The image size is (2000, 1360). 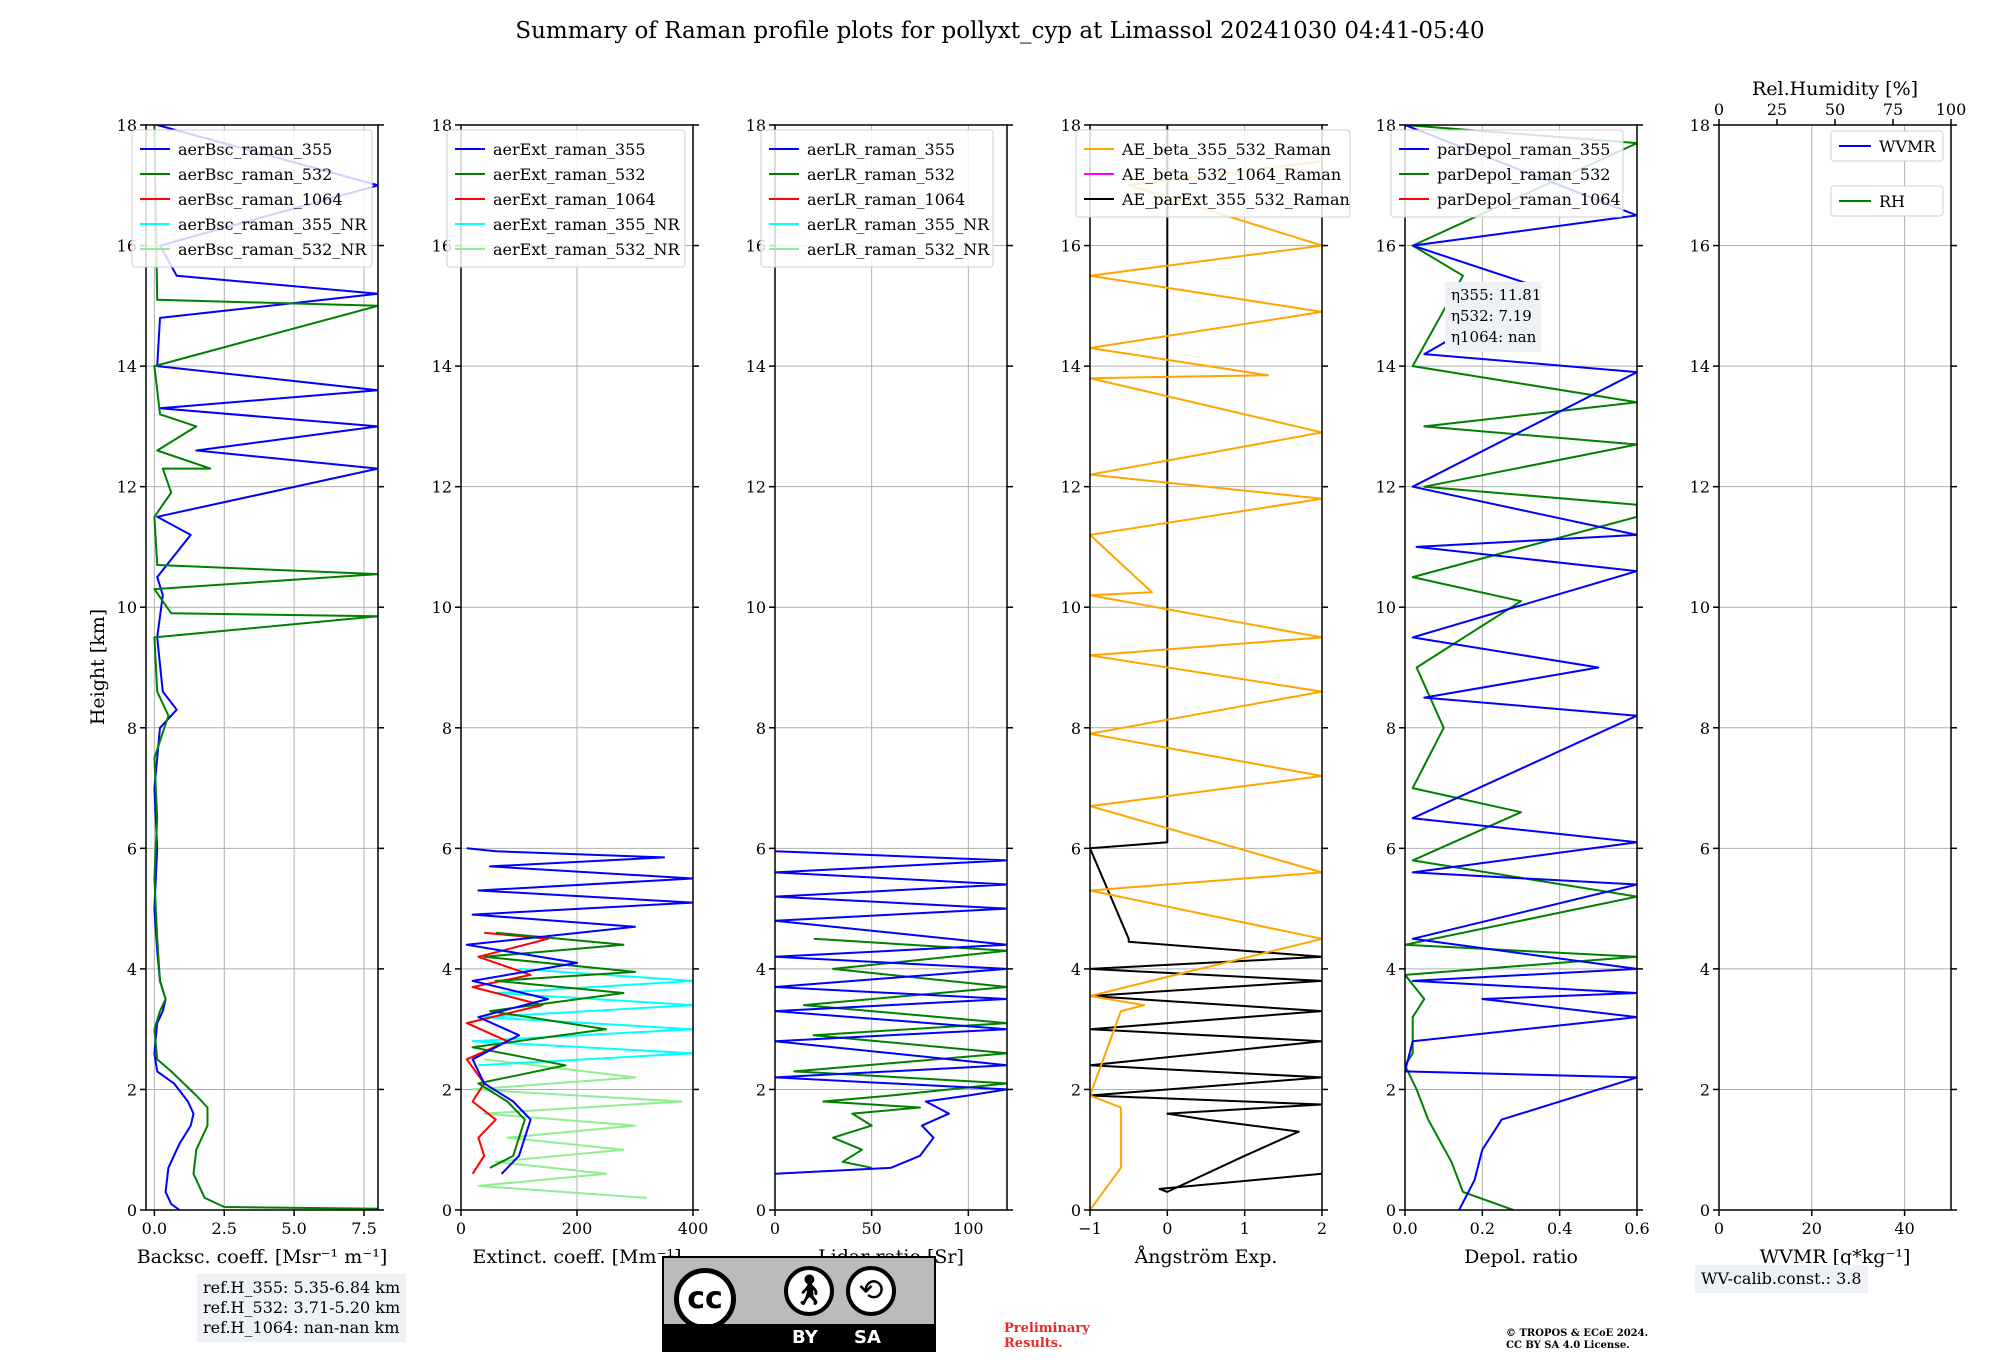 What do you see at coordinates (809, 1291) in the screenshot?
I see `person-icon: 🚶︎` at bounding box center [809, 1291].